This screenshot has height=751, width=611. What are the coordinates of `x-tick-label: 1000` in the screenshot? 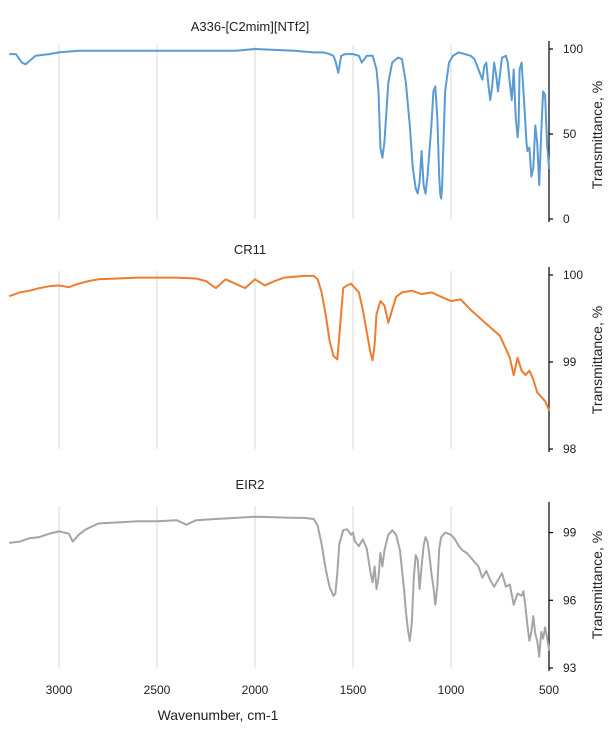 It's located at (451, 690).